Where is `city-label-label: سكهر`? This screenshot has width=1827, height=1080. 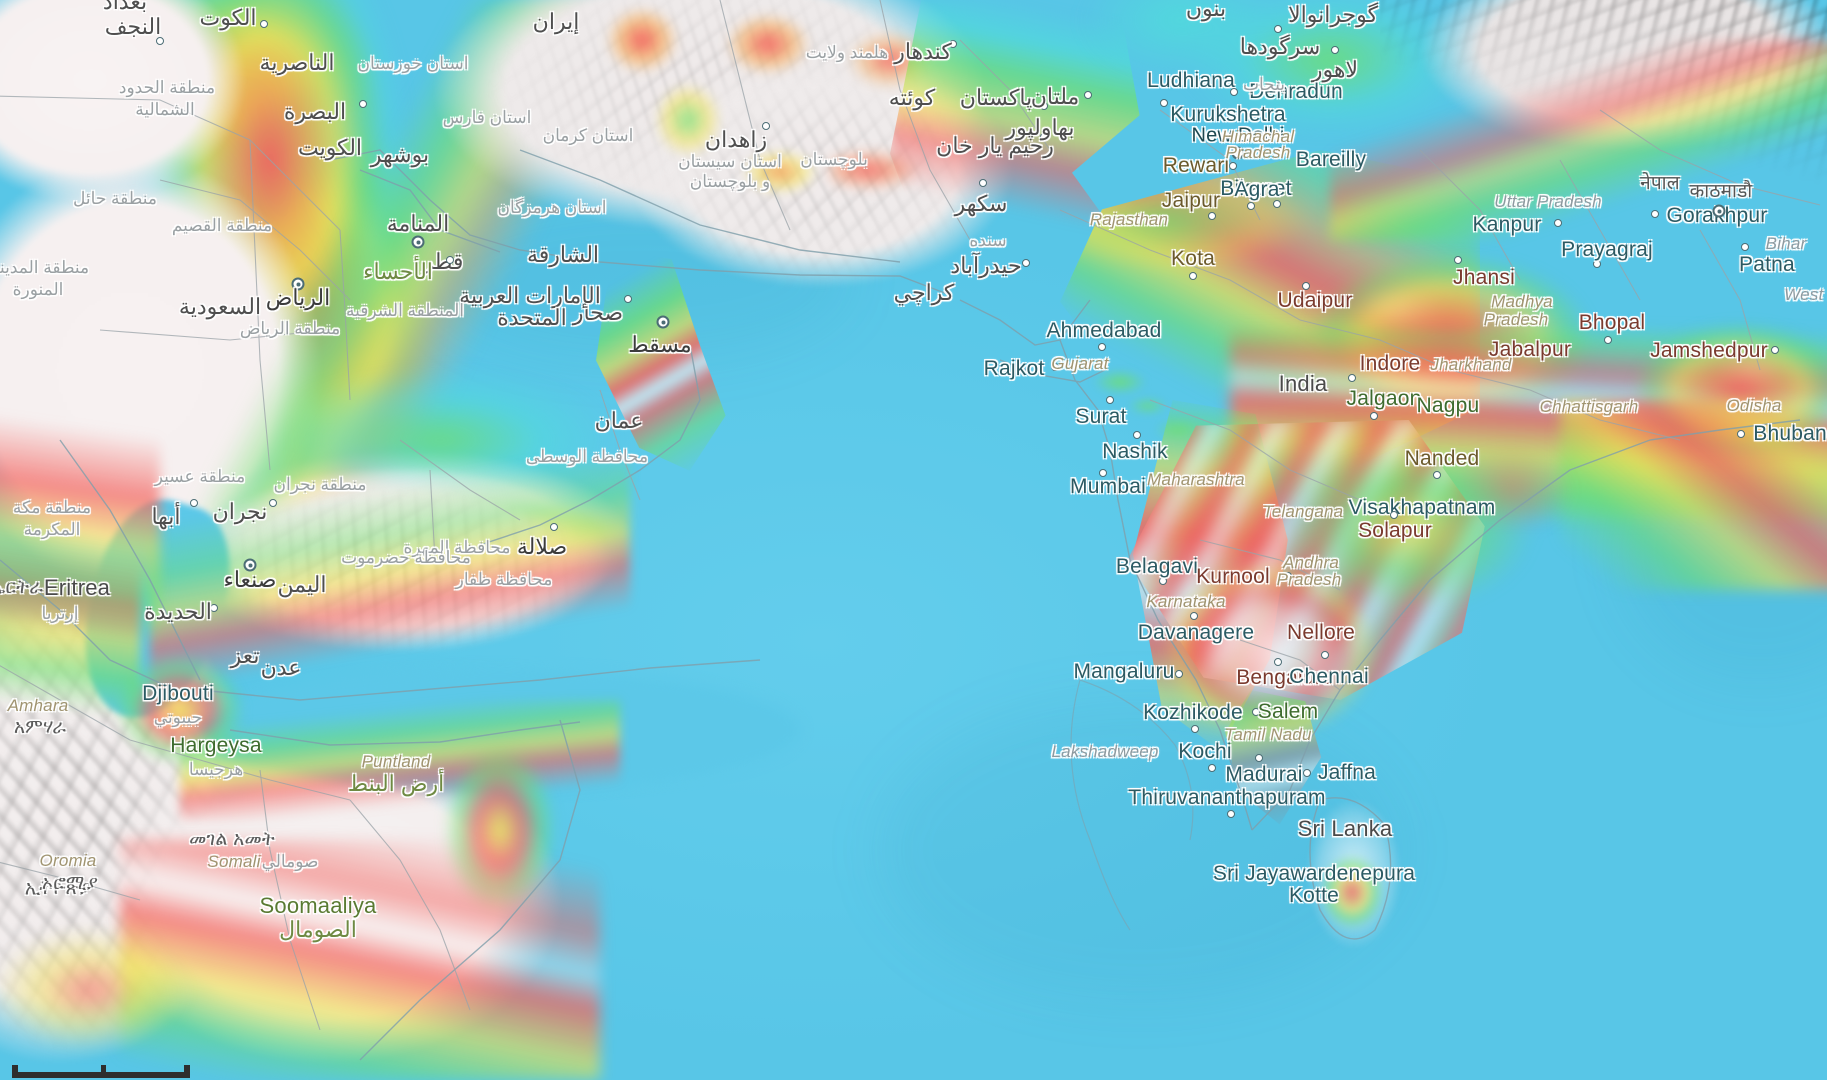 city-label-label: سكهر is located at coordinates (981, 203).